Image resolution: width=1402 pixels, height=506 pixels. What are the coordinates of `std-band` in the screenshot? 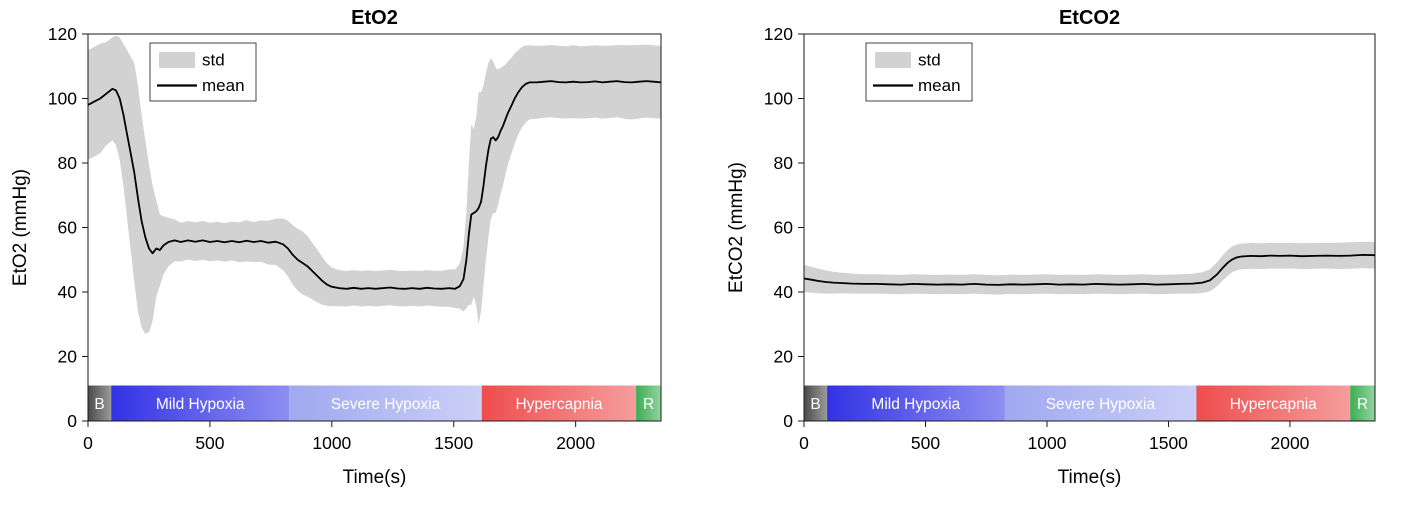 It's located at (1089, 268).